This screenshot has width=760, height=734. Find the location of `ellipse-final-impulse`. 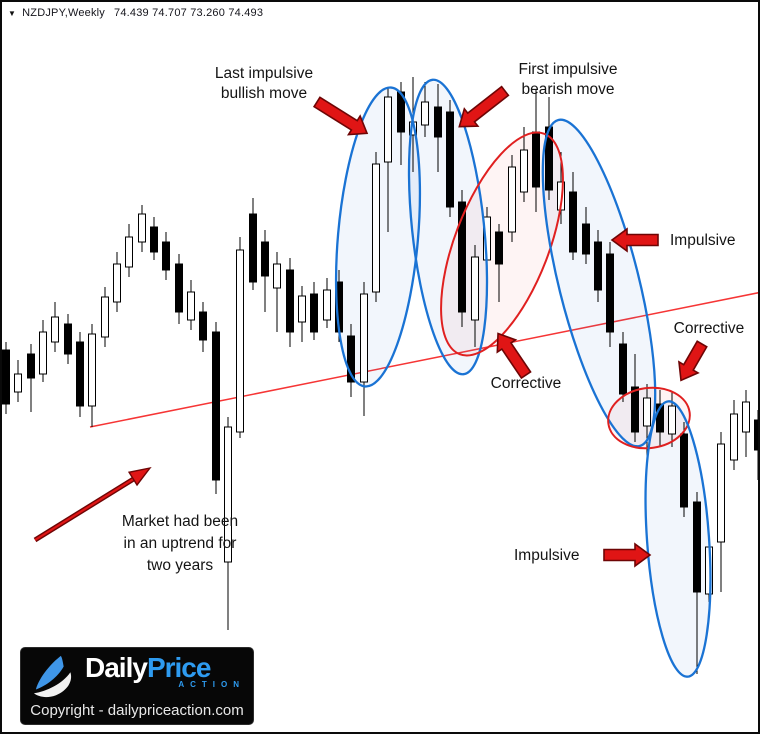

ellipse-final-impulse is located at coordinates (678, 539).